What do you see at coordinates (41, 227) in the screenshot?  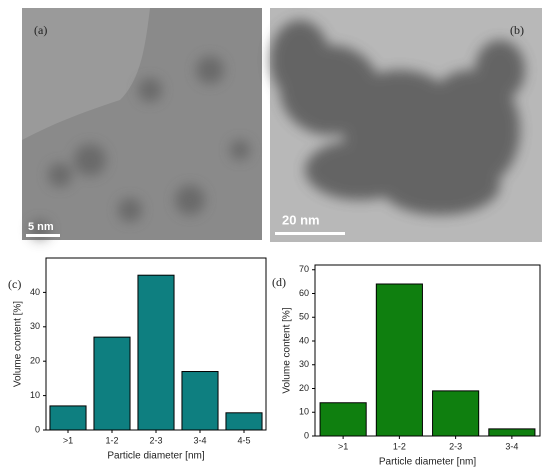 I see `scale-bar-label: 5 nm` at bounding box center [41, 227].